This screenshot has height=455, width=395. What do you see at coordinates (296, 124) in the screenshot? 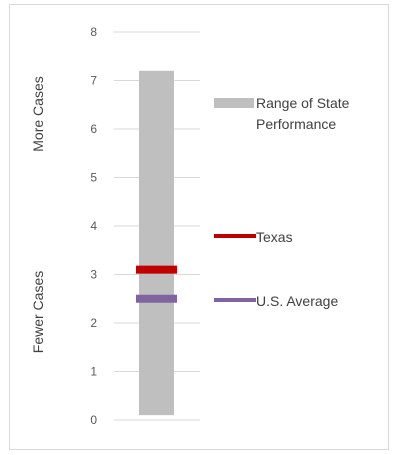
I see `legend-label-range-line2: Performance` at bounding box center [296, 124].